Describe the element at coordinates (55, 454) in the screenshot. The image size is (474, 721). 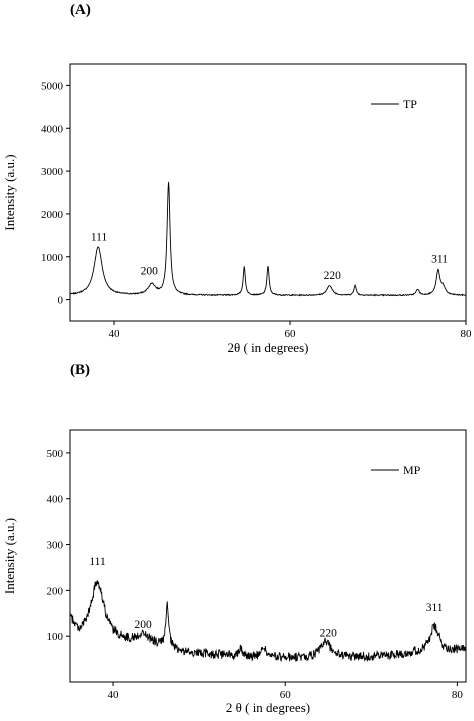
I see `y-tick-label: 500` at that location.